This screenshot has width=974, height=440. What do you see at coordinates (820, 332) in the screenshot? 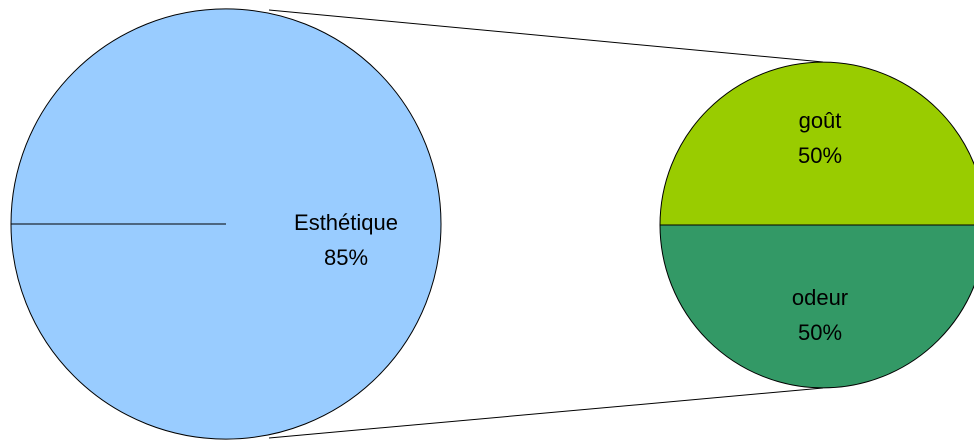
I see `value-label-odeur: 50%` at bounding box center [820, 332].